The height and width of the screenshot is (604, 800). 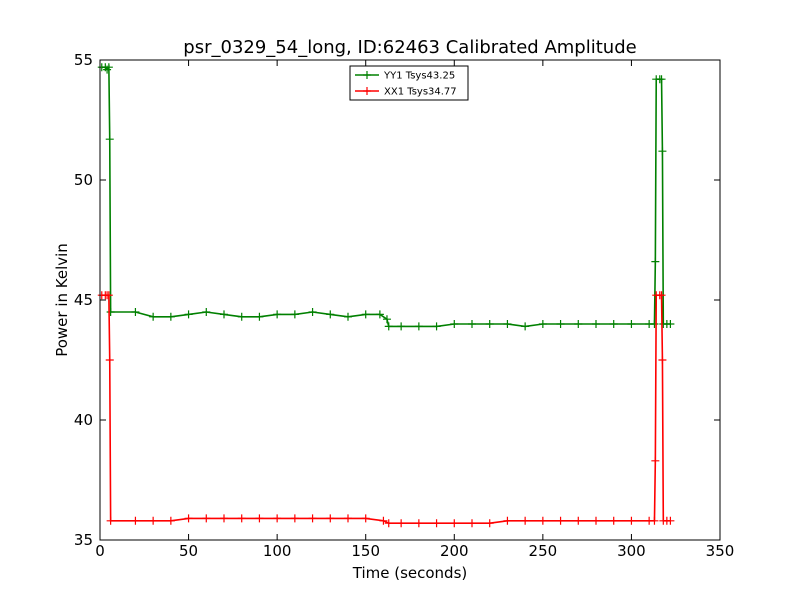 What do you see at coordinates (188, 551) in the screenshot?
I see `x-tick-label: 50` at bounding box center [188, 551].